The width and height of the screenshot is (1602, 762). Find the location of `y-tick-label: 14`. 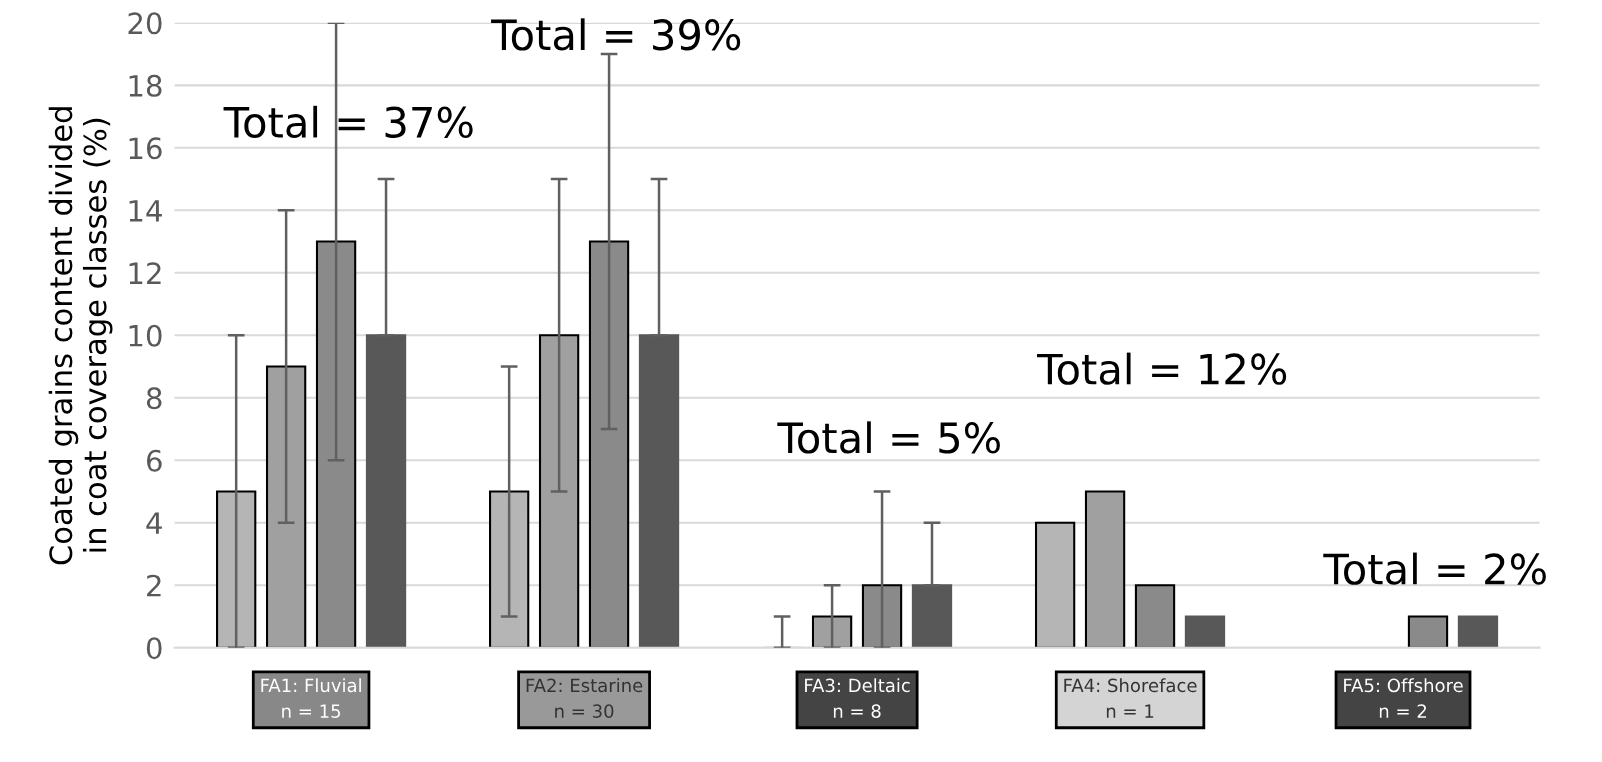

y-tick-label: 14 is located at coordinates (145, 211).